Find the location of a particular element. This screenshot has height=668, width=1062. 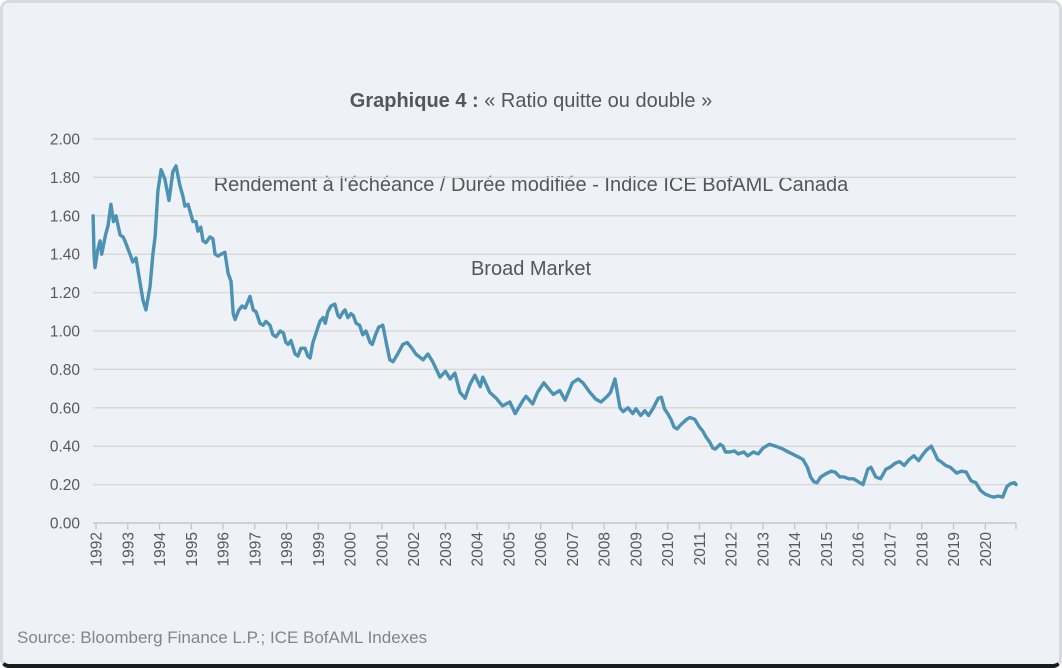

x-axis-tick-label: 1999 is located at coordinates (319, 549).